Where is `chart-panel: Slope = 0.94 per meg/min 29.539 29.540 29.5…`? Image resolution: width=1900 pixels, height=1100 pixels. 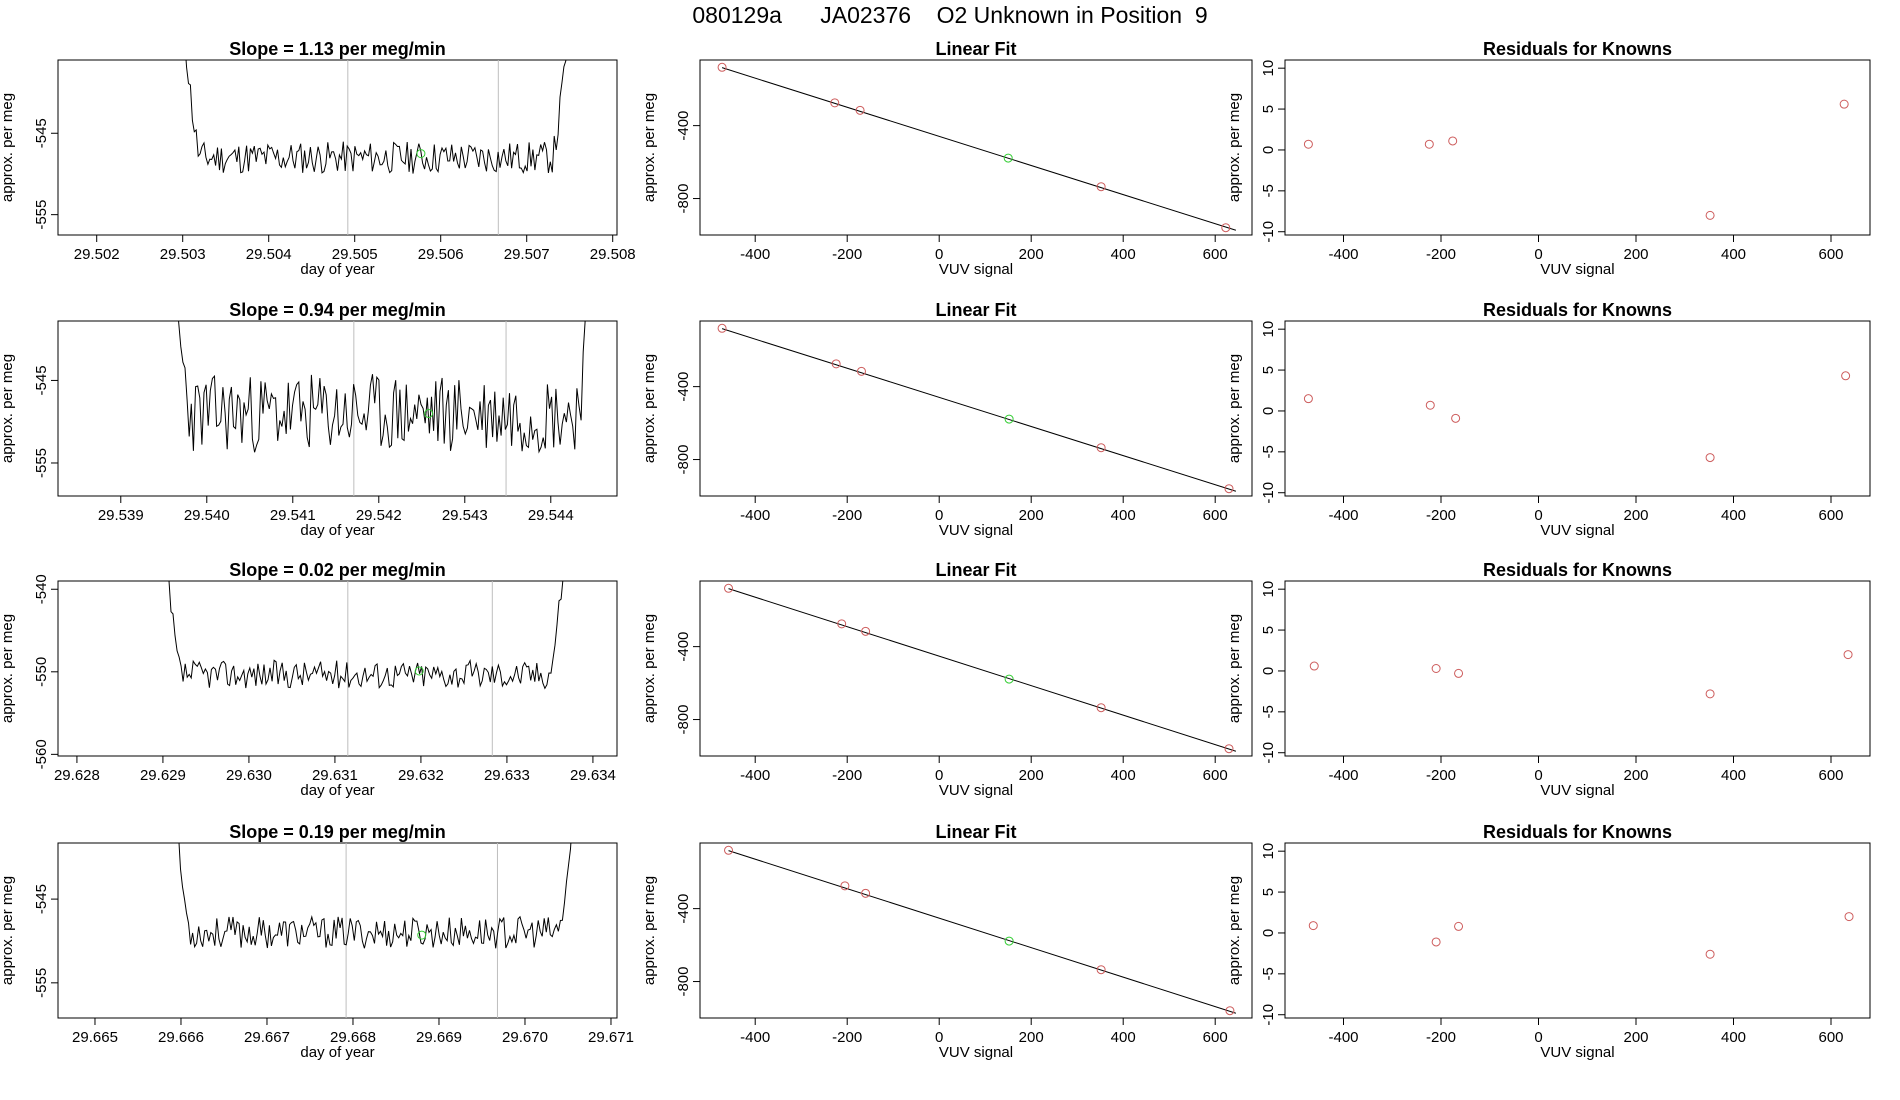 chart-panel: Slope = 0.94 per meg/min 29.539 29.540 29.5… is located at coordinates (309, 419).